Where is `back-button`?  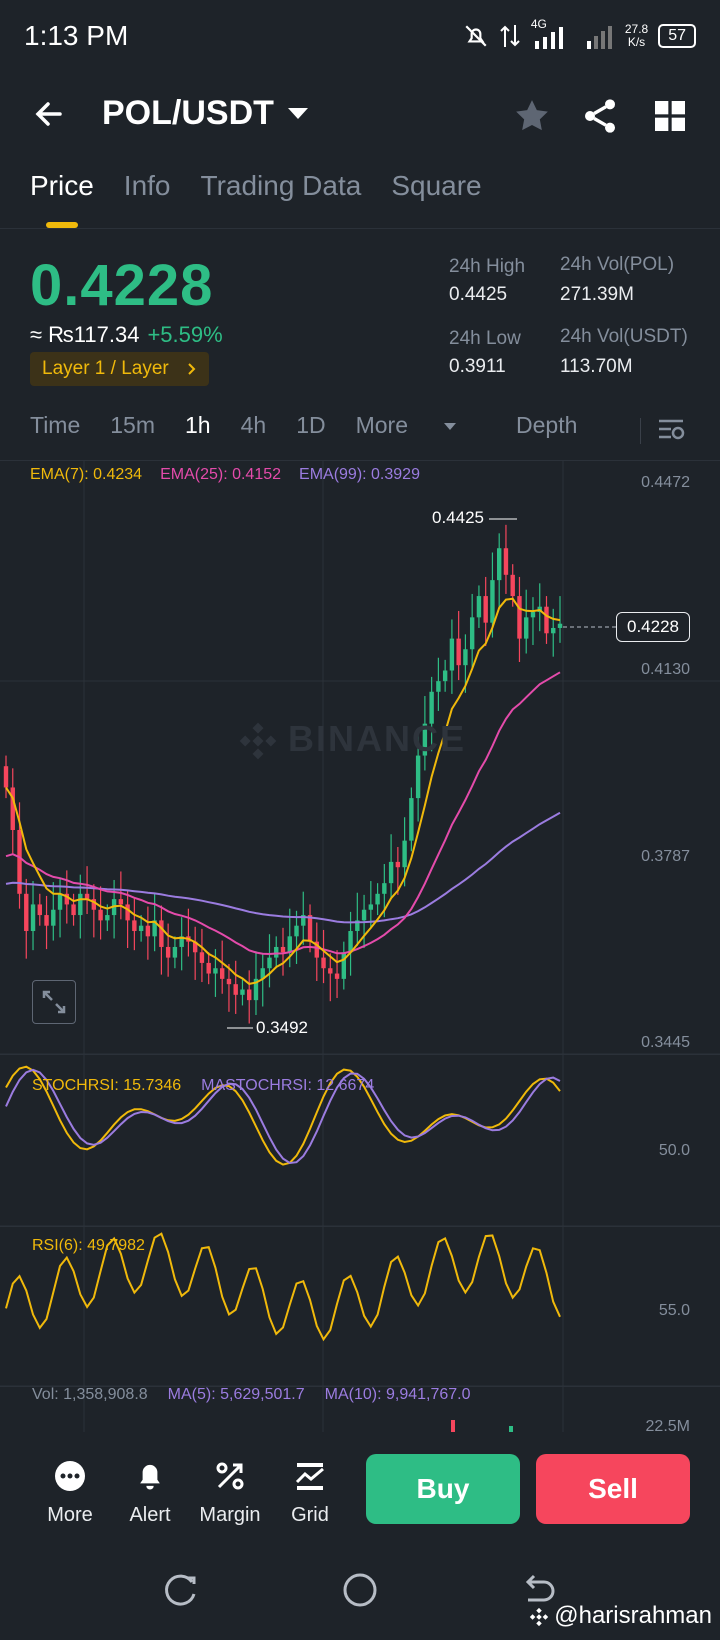
back-button is located at coordinates (52, 114).